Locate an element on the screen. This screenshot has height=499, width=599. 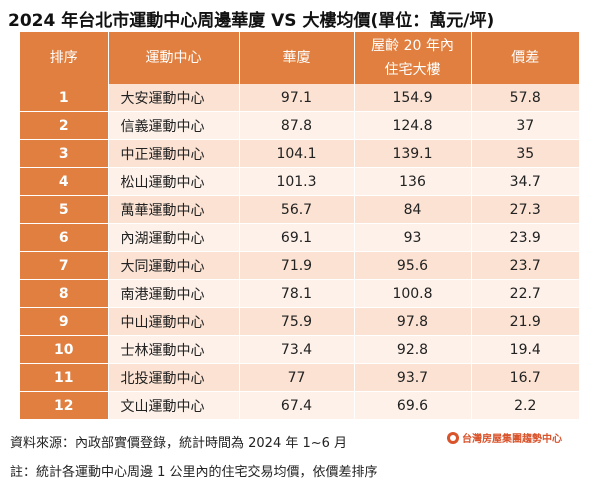
huasha-price-cell: 67.4 is located at coordinates (297, 405).